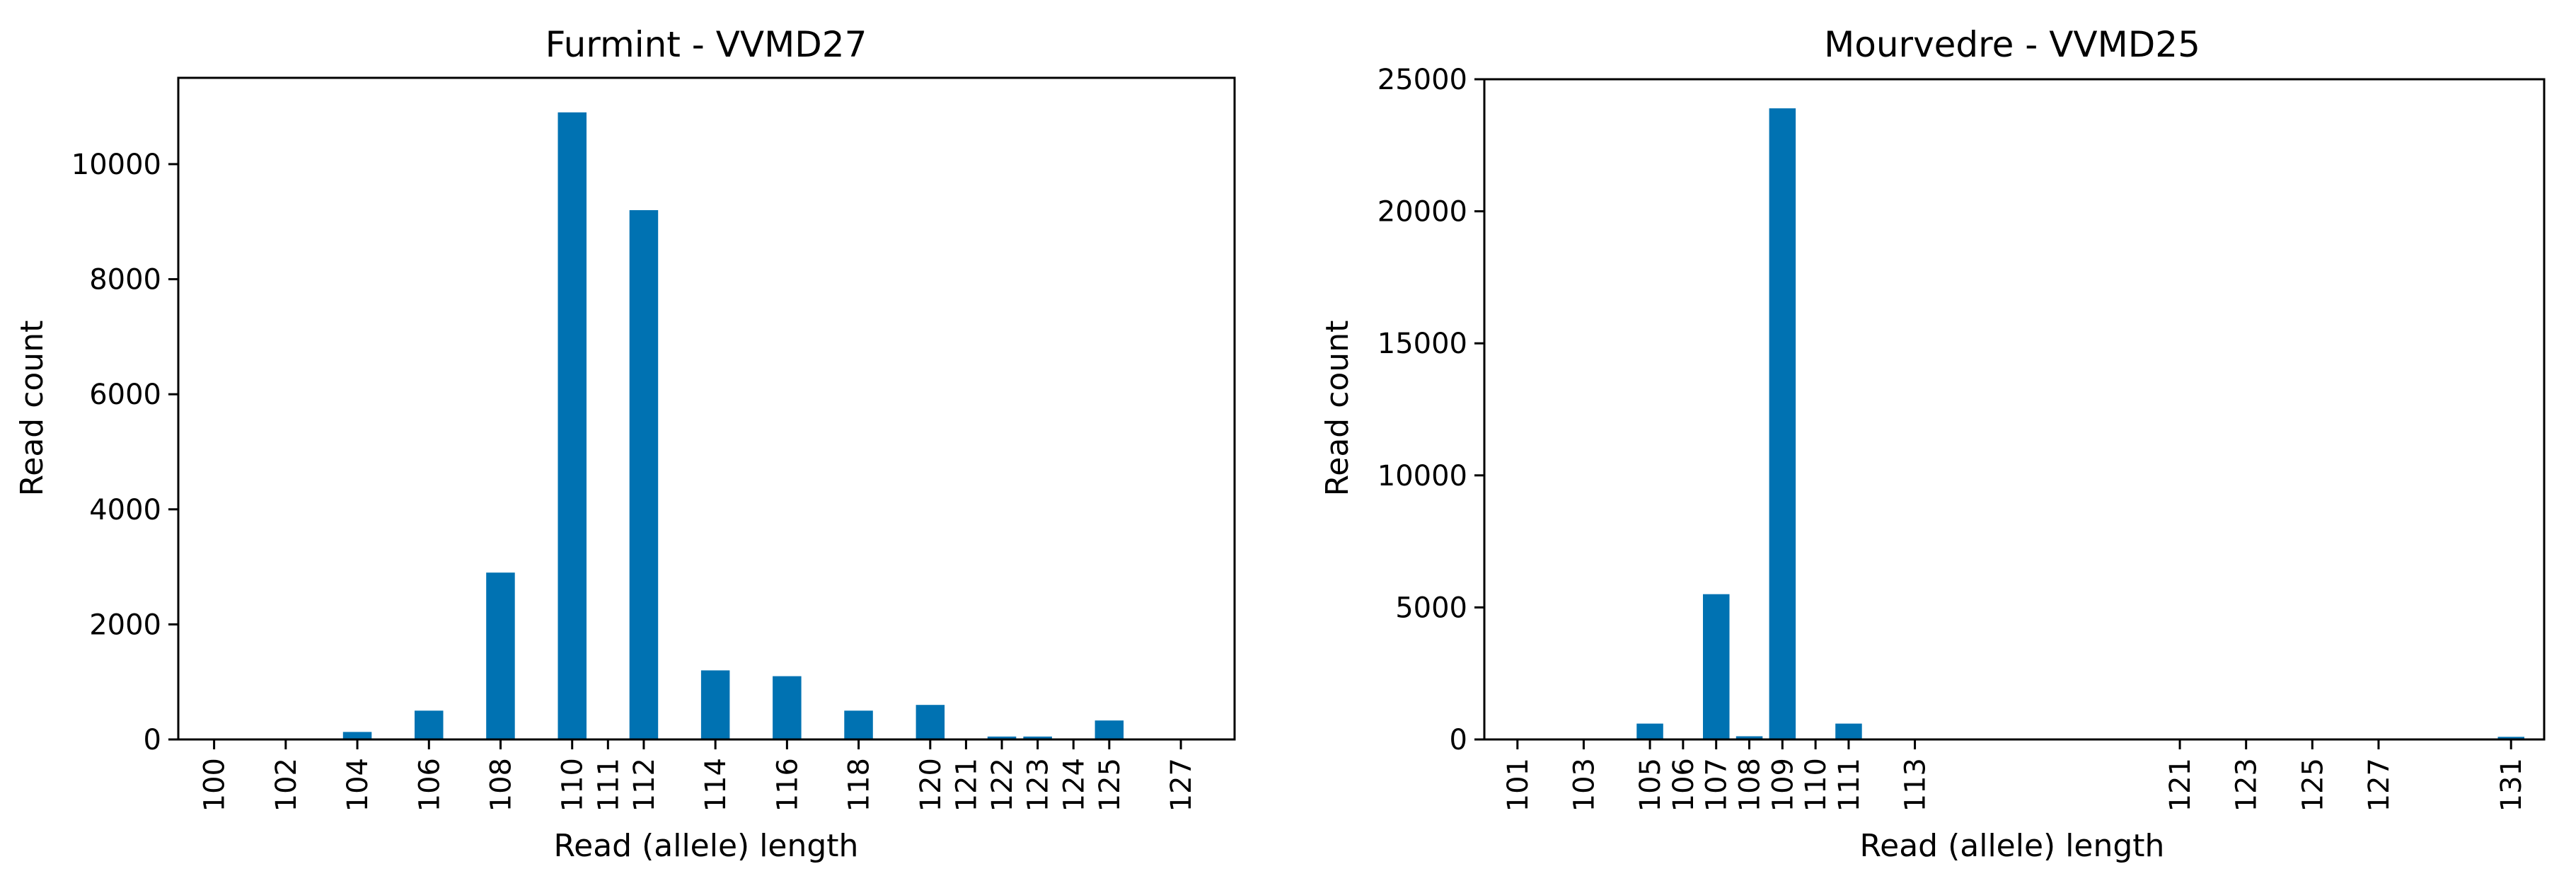  What do you see at coordinates (1431, 608) in the screenshot?
I see `y-tick-label: 5000` at bounding box center [1431, 608].